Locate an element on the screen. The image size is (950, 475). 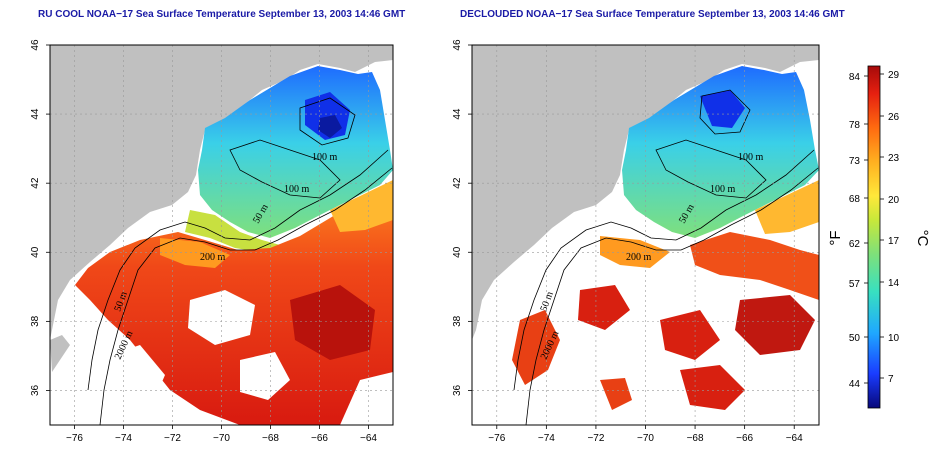
colorbar-label-c: 10 is located at coordinates (894, 338).